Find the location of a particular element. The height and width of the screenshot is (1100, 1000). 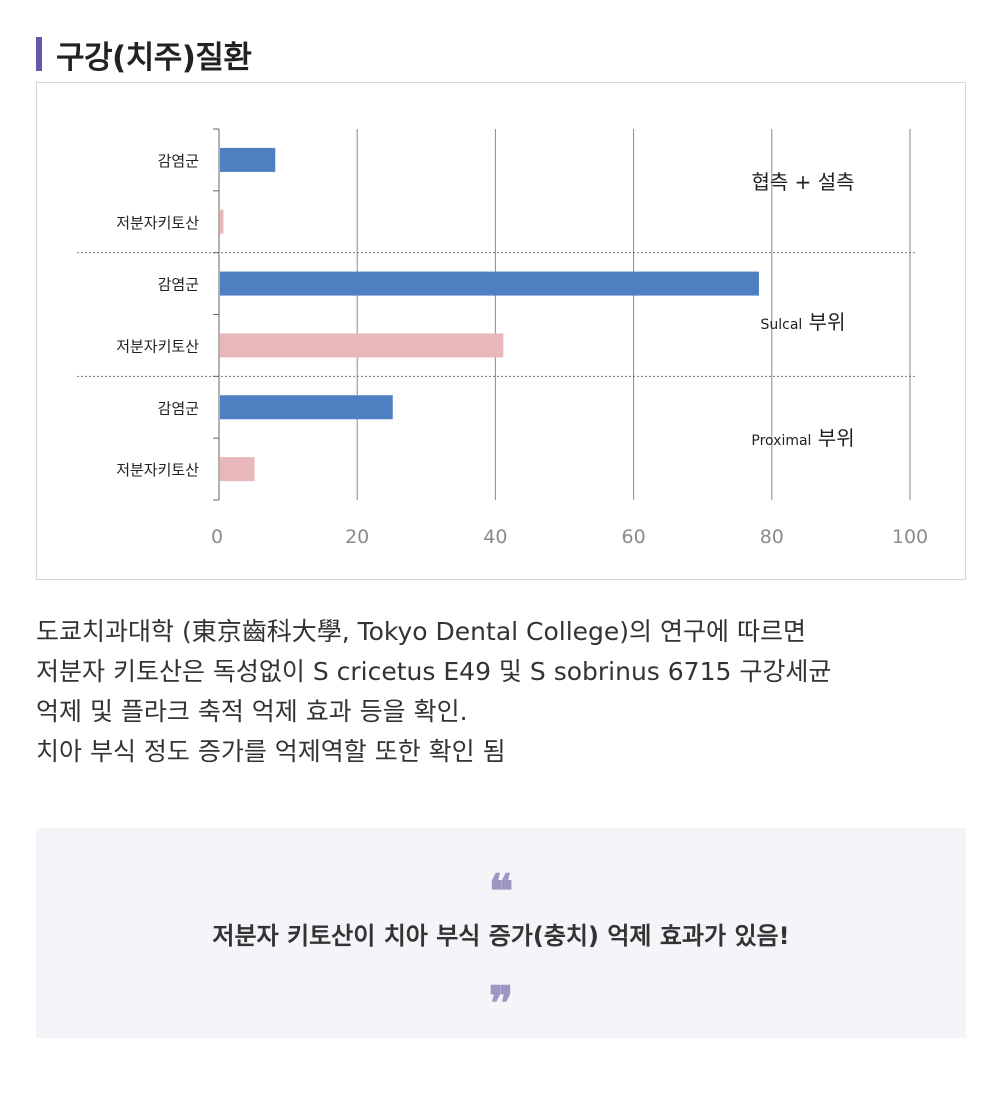

x-tick-label: 0 is located at coordinates (217, 537).